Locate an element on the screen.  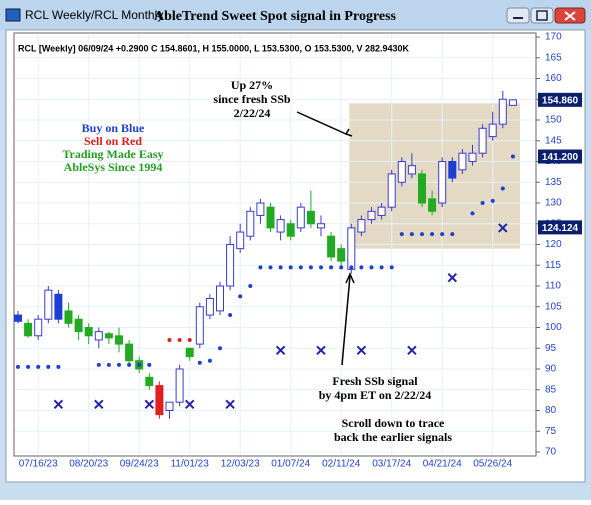
price-label-box is located at coordinates (560, 99).